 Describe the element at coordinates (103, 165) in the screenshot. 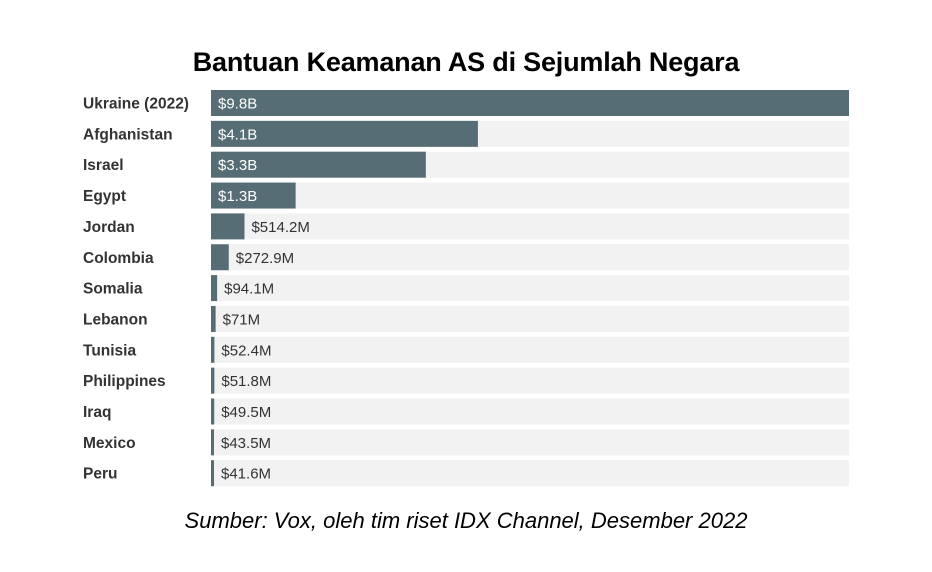

I see `category-label: Israel` at that location.